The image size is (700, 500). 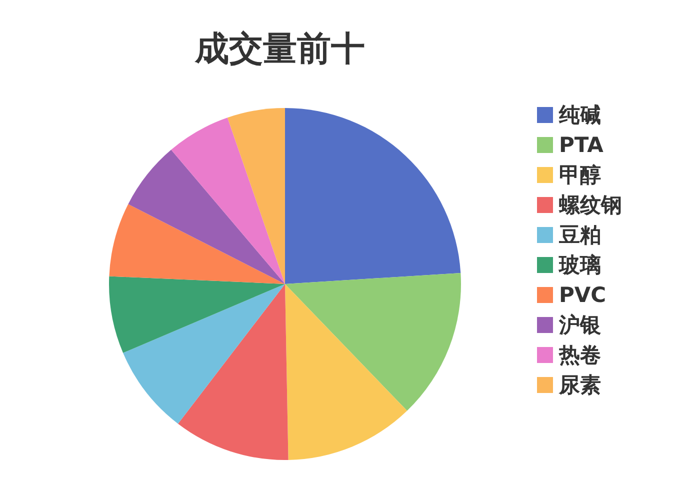 I want to click on legend-label: 热卷, so click(x=580, y=355).